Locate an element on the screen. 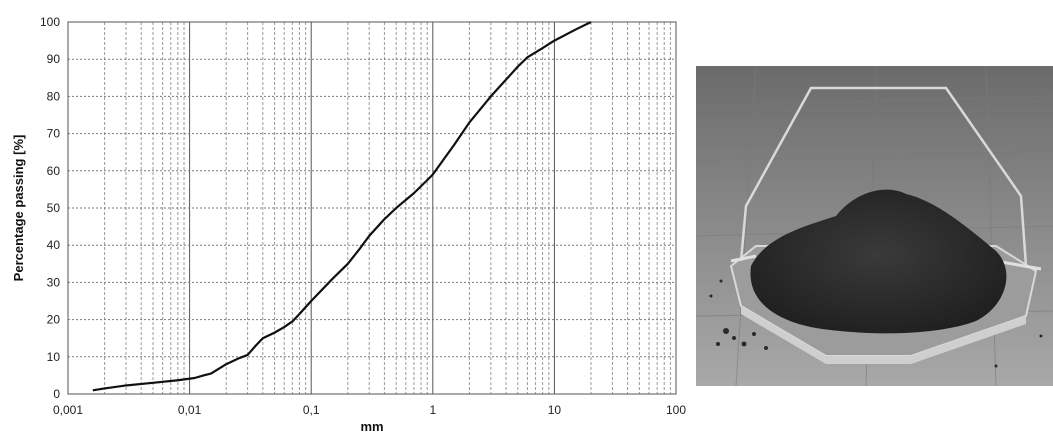 The height and width of the screenshot is (435, 1053). y-tick-label: 50 is located at coordinates (54, 208).